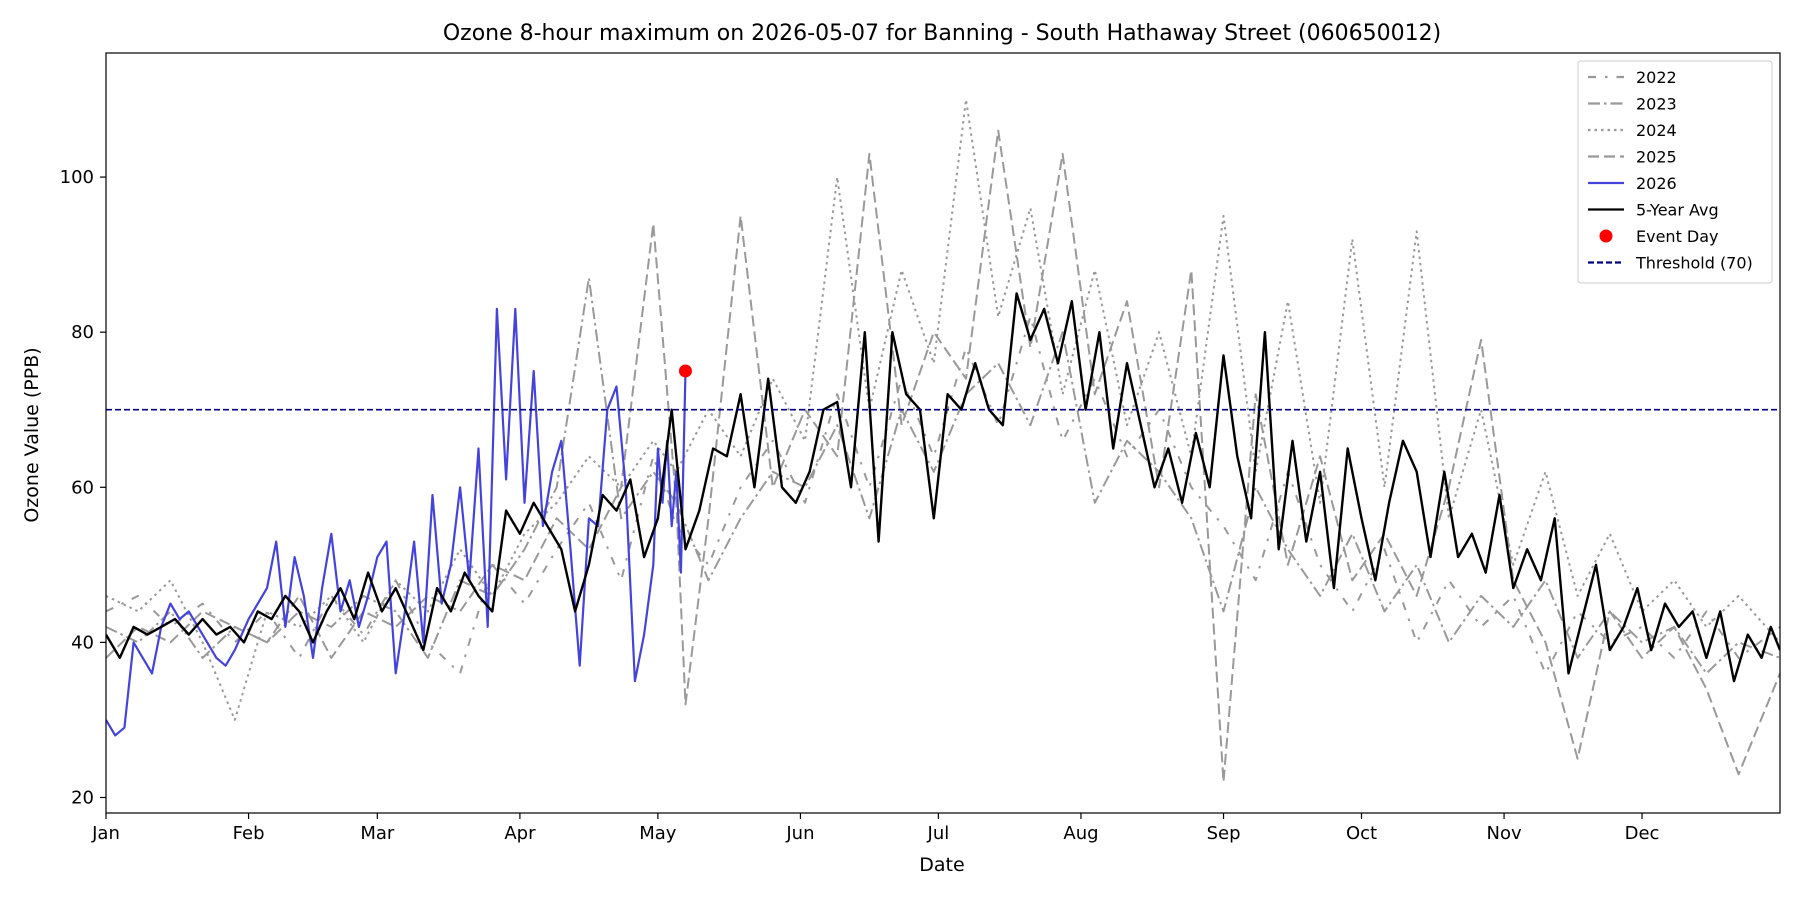 This screenshot has height=900, width=1800. I want to click on y-tick-label-0: 20, so click(82, 797).